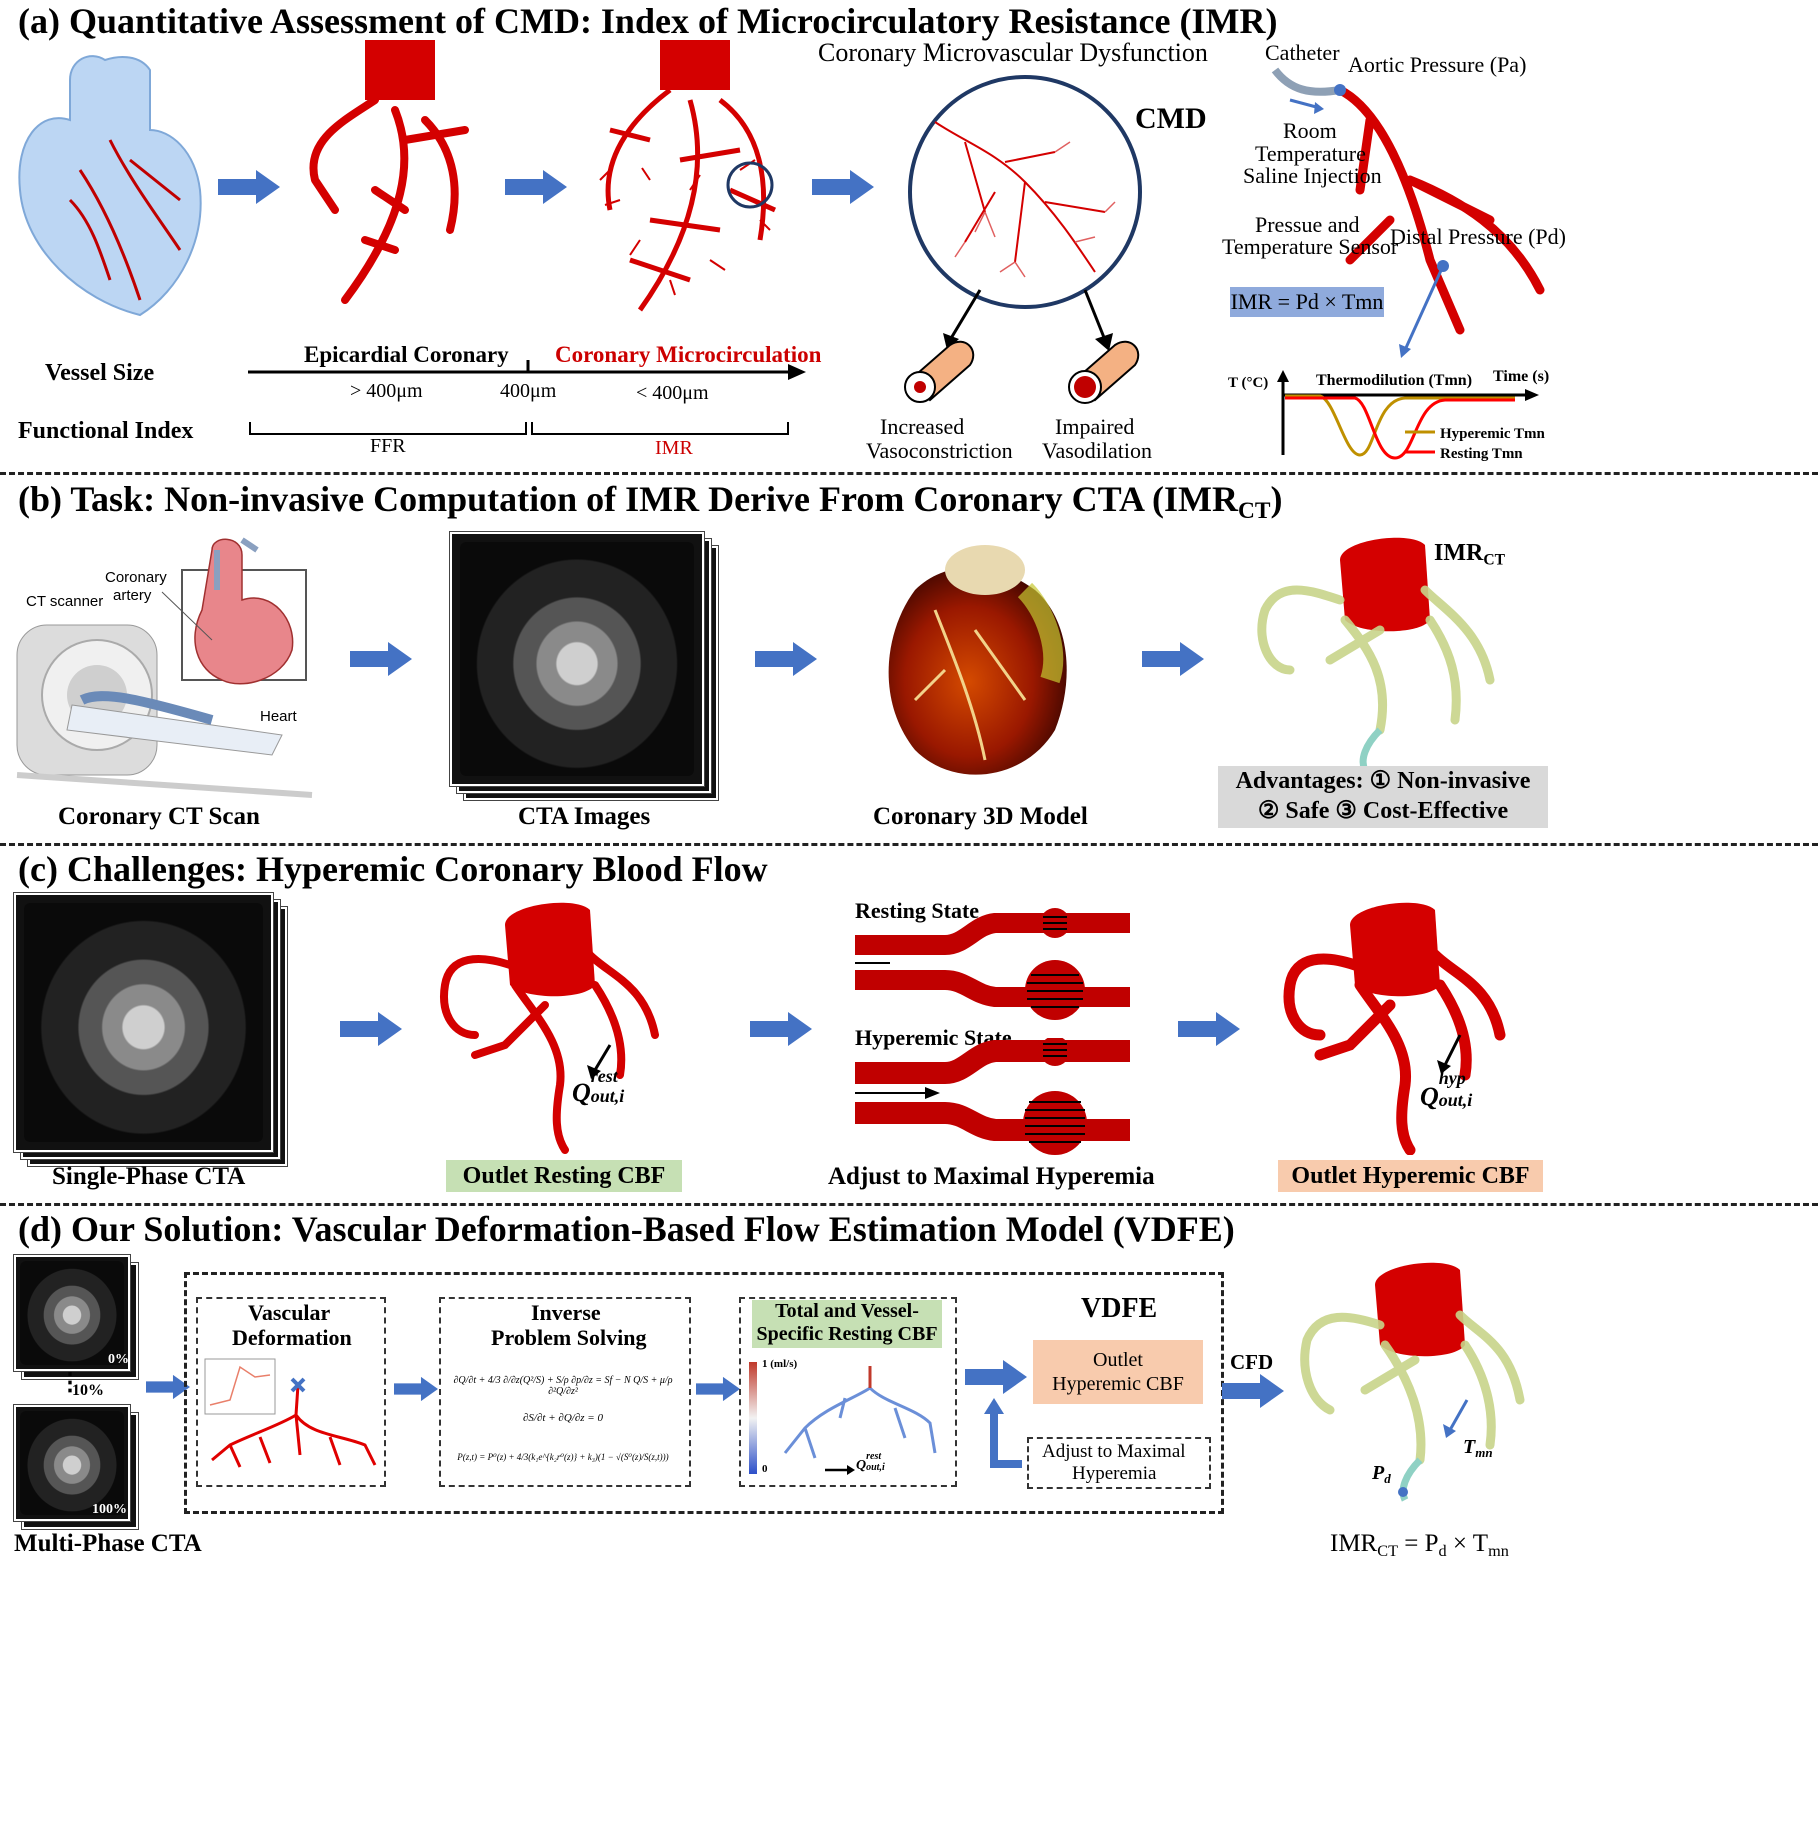 Image resolution: width=1818 pixels, height=1828 pixels. Describe the element at coordinates (780, 1364) in the screenshot. I see `colorbar-max: 1 (ml/s)` at that location.